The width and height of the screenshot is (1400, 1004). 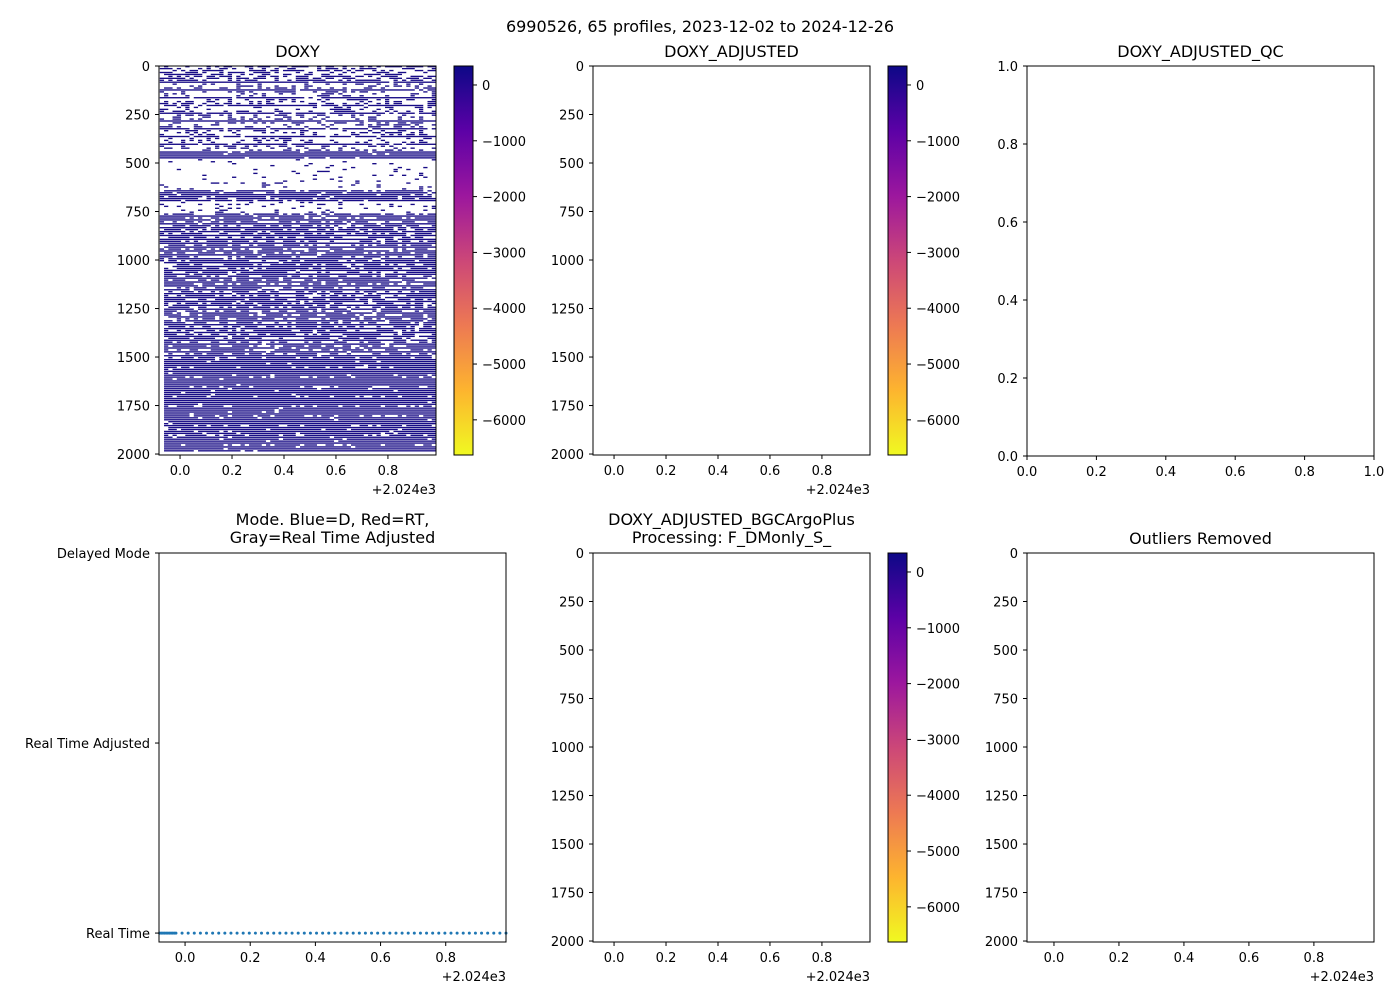 What do you see at coordinates (938, 142) in the screenshot?
I see `colorbar-tick-label: −1000` at bounding box center [938, 142].